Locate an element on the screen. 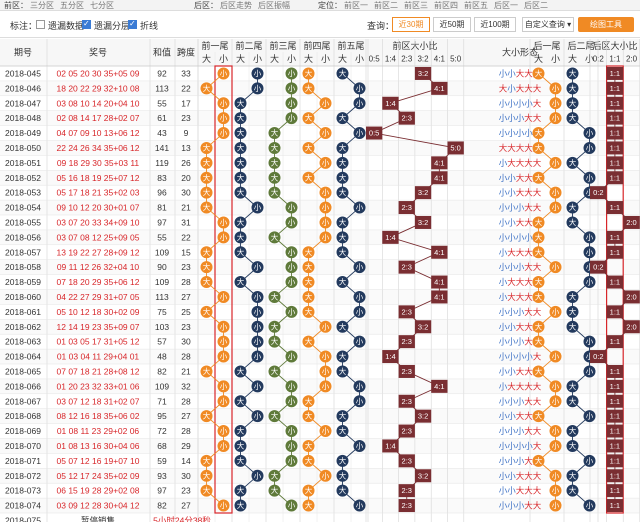 This screenshot has height=522, width=640. pos-front4-link: 前区四 is located at coordinates (446, 5).